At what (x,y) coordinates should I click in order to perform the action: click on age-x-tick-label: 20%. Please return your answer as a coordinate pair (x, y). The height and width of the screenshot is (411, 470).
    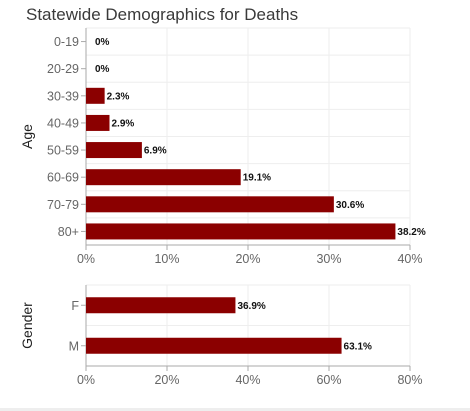
    Looking at the image, I should click on (247, 259).